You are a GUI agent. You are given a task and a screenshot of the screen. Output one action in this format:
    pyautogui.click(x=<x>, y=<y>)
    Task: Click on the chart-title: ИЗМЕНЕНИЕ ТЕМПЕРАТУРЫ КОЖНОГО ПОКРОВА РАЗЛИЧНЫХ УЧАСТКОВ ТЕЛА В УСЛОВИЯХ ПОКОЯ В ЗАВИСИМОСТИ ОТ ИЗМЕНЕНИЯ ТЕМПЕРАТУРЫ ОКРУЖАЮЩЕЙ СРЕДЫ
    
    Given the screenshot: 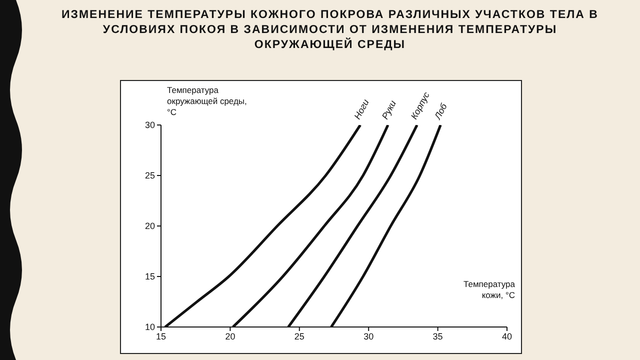 What is the action you would take?
    pyautogui.click(x=330, y=30)
    